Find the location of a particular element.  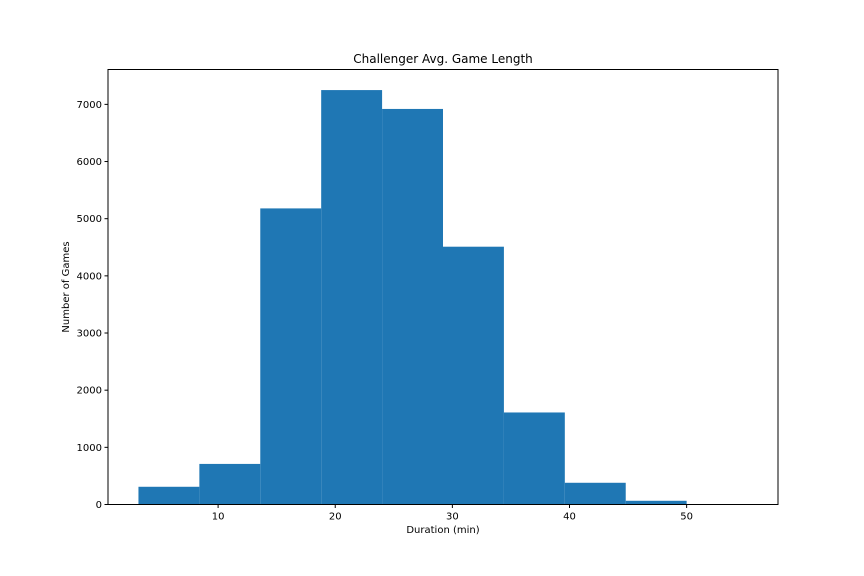

y-tick-label: 6000 is located at coordinates (89, 162).